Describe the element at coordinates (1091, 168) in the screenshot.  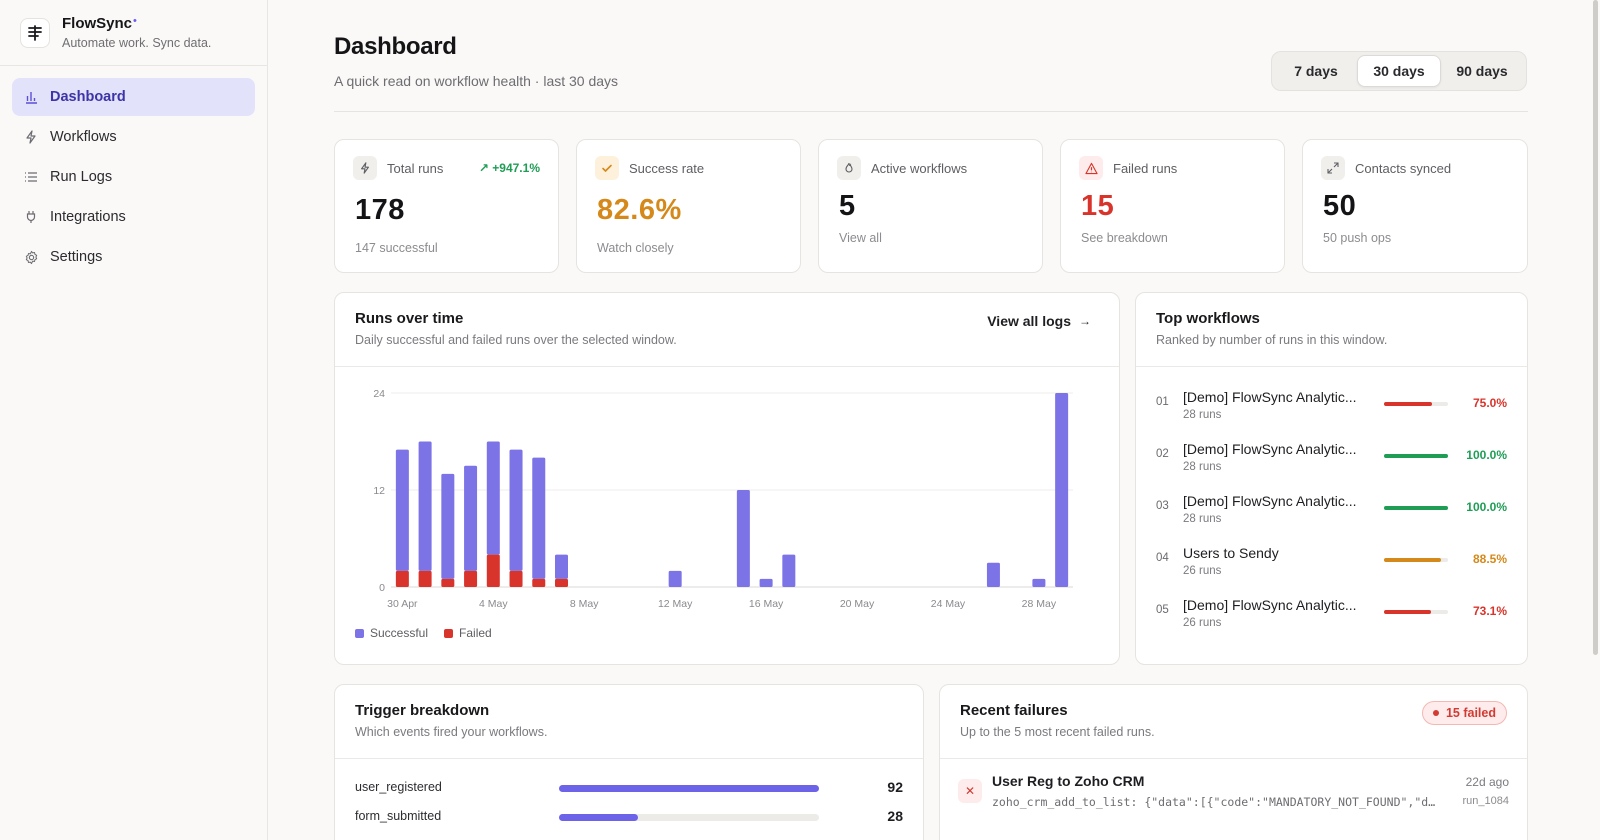
I see `warning-icon` at that location.